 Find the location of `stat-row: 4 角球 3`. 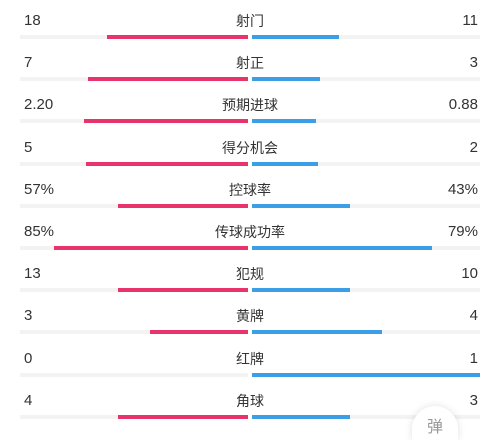

stat-row: 4 角球 3 is located at coordinates (250, 413).